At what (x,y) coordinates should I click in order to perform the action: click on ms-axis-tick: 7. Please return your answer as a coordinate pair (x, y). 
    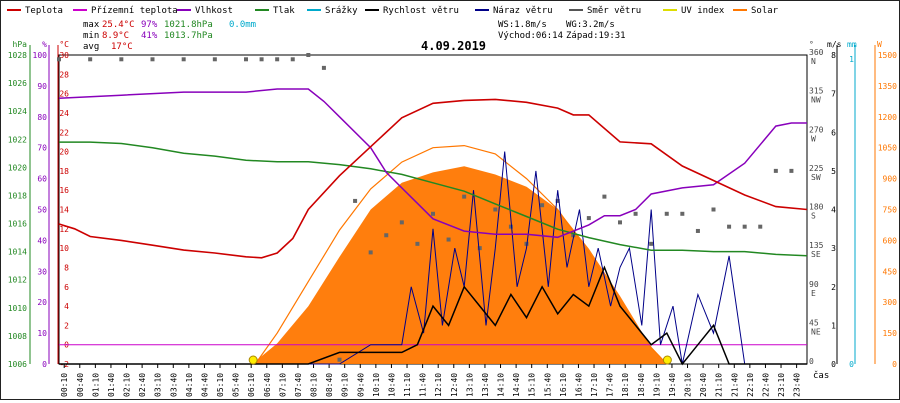
    Looking at the image, I should click on (833, 94).